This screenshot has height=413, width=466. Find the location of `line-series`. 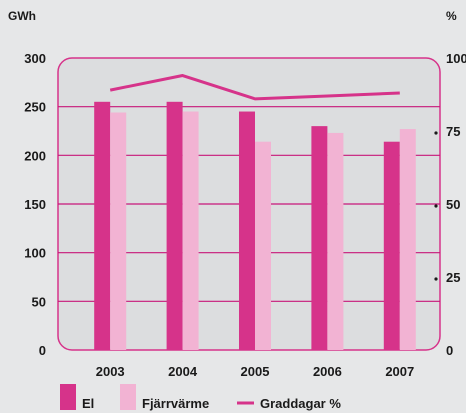

line-series is located at coordinates (254, 87).